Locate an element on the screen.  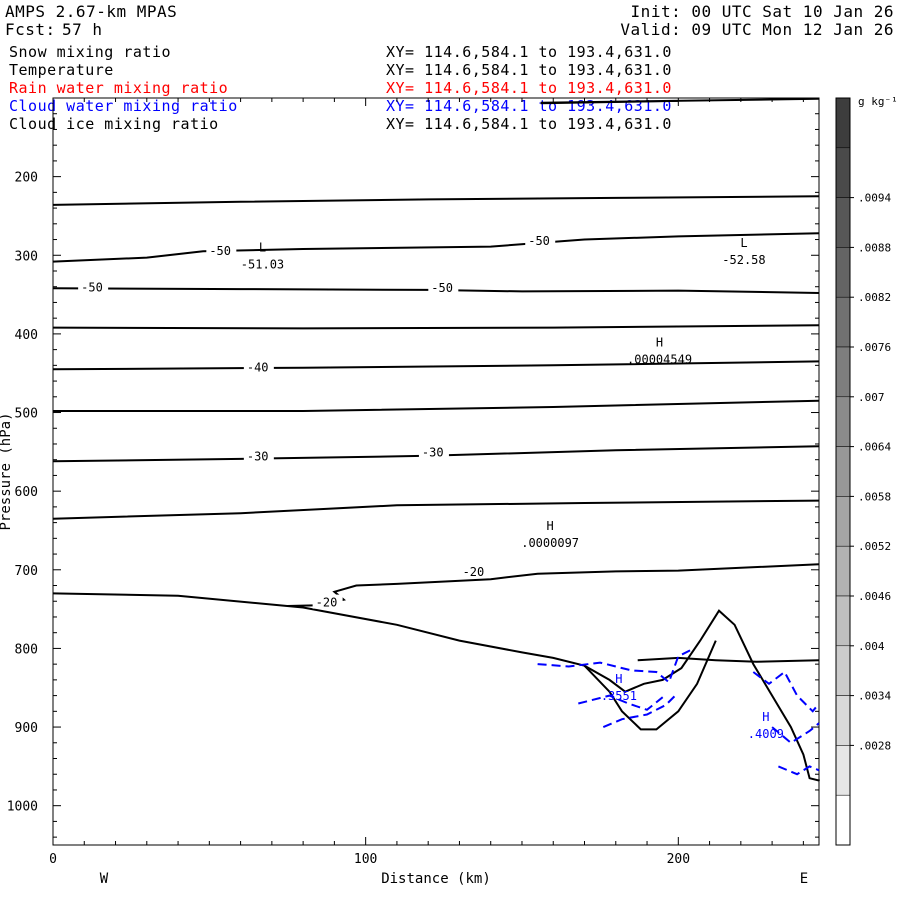
y-tick-label: 800 is located at coordinates (26, 649).